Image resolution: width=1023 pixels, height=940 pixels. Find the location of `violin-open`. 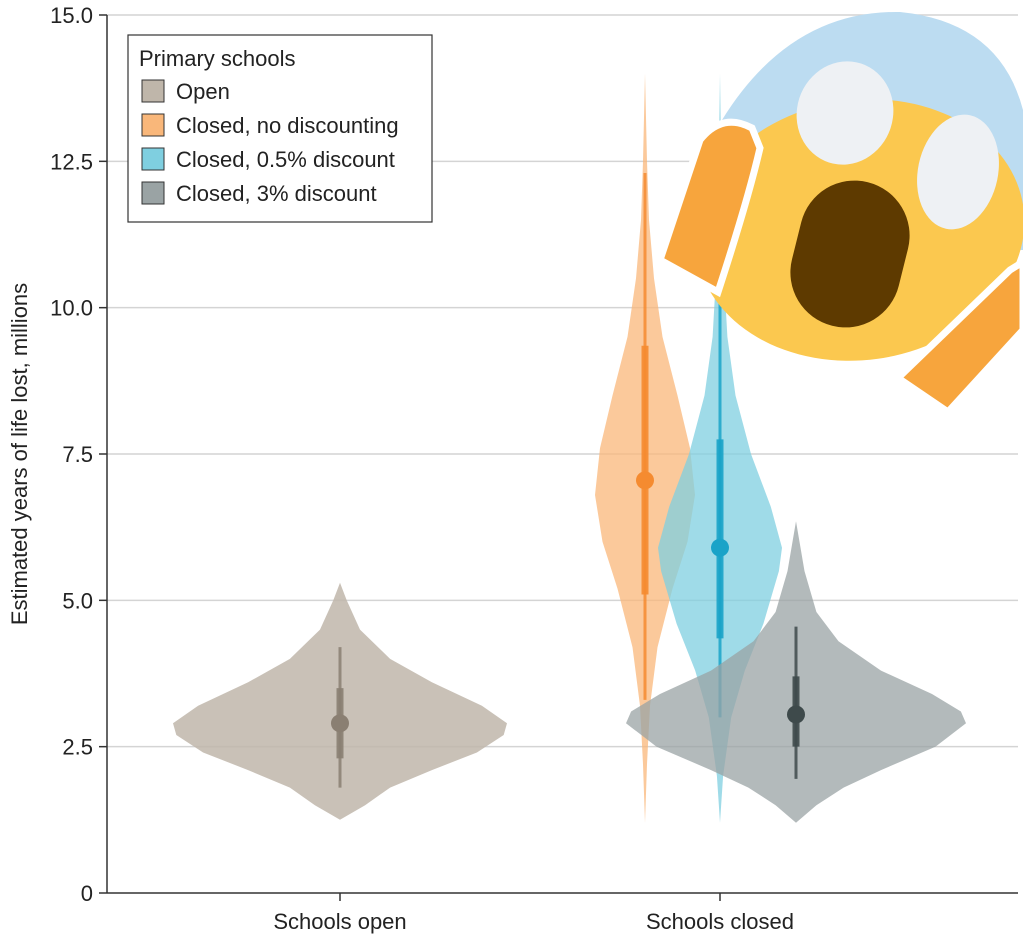

violin-open is located at coordinates (340, 701).